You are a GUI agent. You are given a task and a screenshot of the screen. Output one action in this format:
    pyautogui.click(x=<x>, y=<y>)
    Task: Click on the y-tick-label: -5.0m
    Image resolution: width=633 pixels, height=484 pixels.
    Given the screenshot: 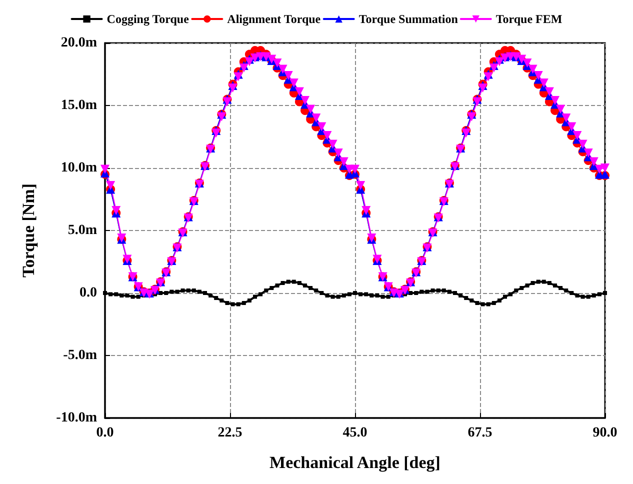 What is the action you would take?
    pyautogui.click(x=80, y=355)
    